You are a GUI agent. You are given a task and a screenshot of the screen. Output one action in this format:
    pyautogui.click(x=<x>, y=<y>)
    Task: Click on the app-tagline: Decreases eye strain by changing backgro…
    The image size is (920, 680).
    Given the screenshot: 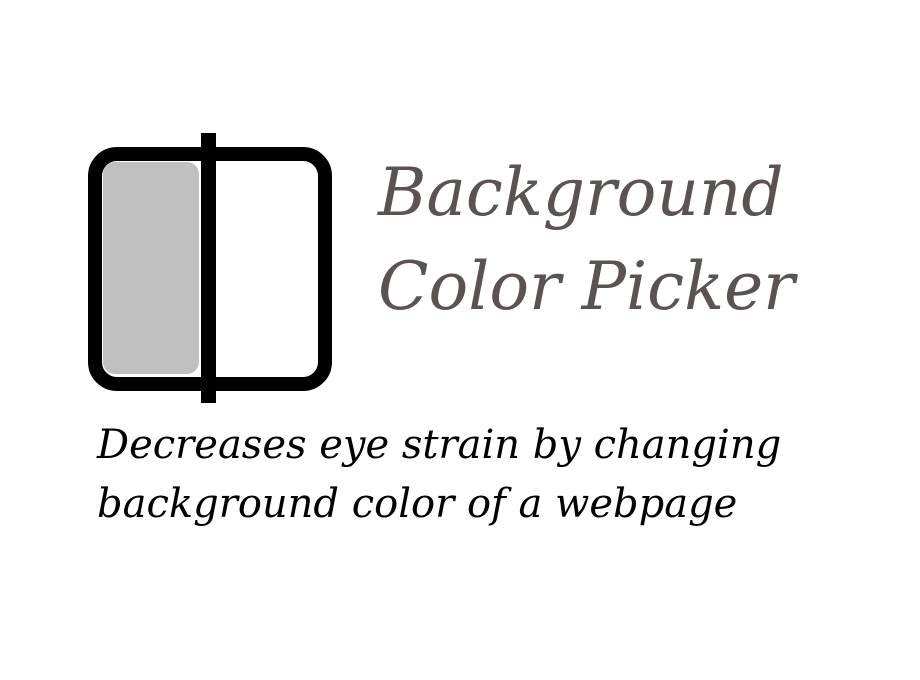 What is the action you would take?
    pyautogui.click(x=439, y=475)
    